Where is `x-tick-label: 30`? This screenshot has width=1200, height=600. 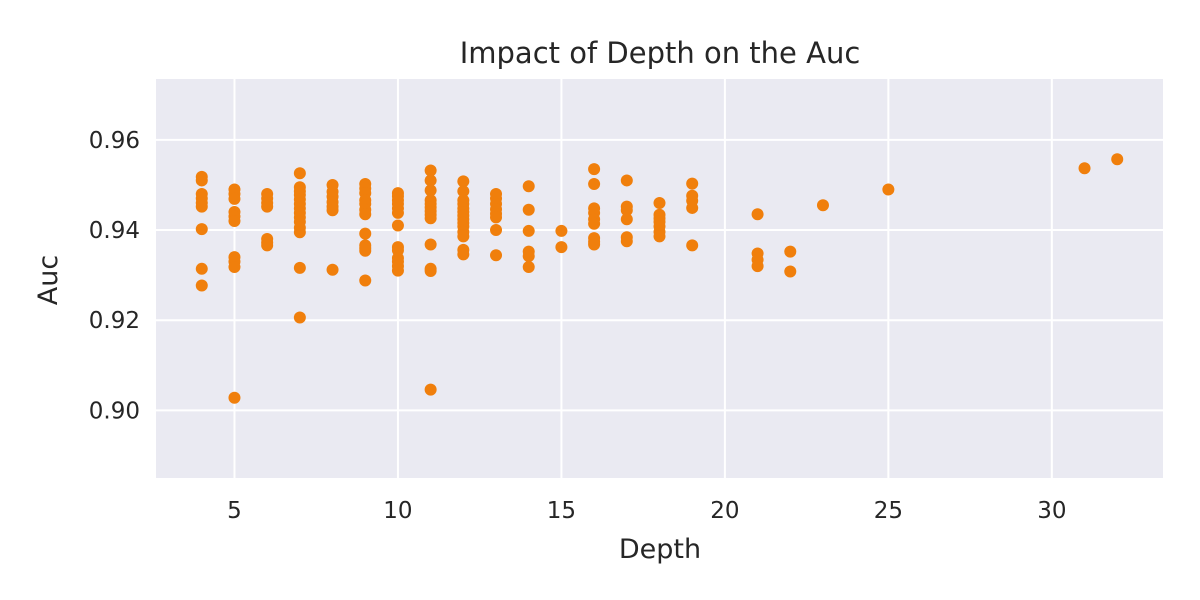 x-tick-label: 30 is located at coordinates (1051, 511).